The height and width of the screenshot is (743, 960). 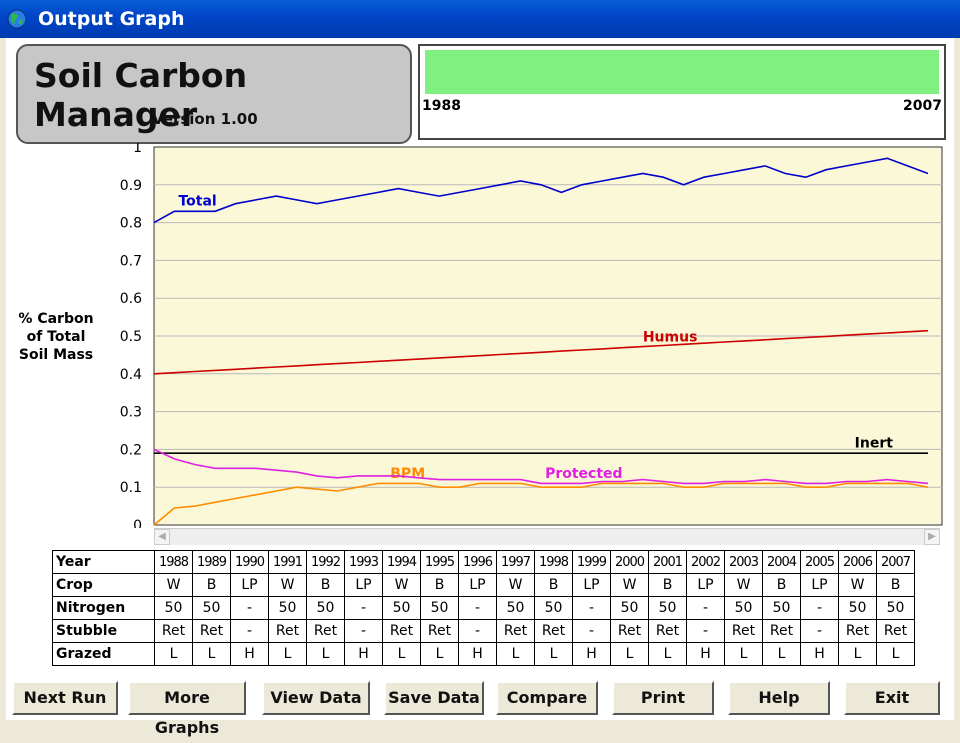 What do you see at coordinates (441, 106) in the screenshot?
I see `range-start-year: 1988` at bounding box center [441, 106].